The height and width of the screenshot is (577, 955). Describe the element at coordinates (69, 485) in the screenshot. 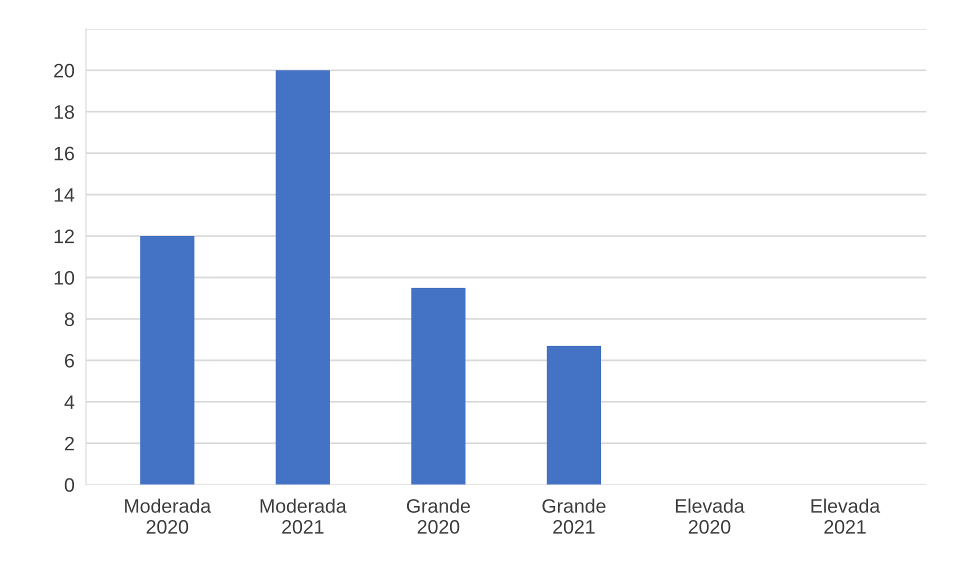

I see `y-tick-label: 0` at that location.